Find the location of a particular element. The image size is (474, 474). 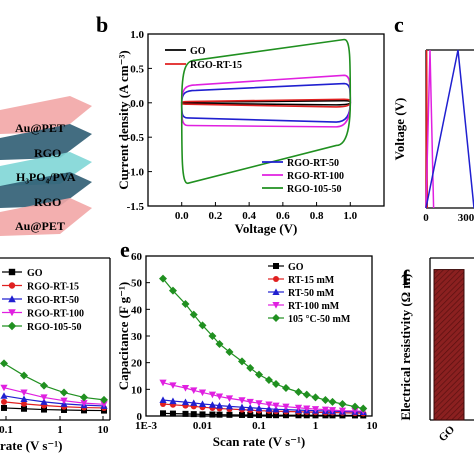

panel-label-b: b is located at coordinates (102, 24).